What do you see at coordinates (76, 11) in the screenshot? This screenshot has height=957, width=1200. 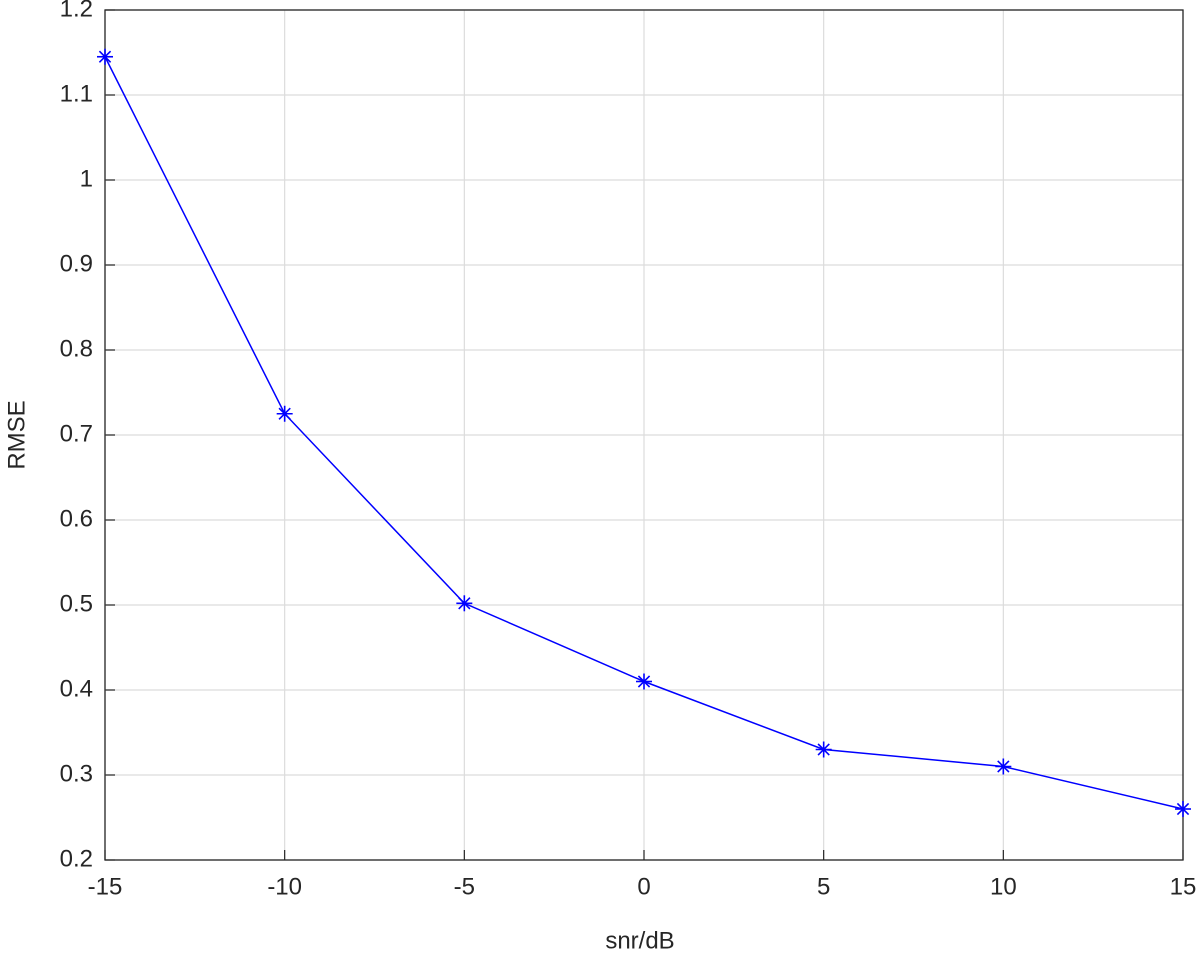 I see `y-tick-label: 1.2` at bounding box center [76, 11].